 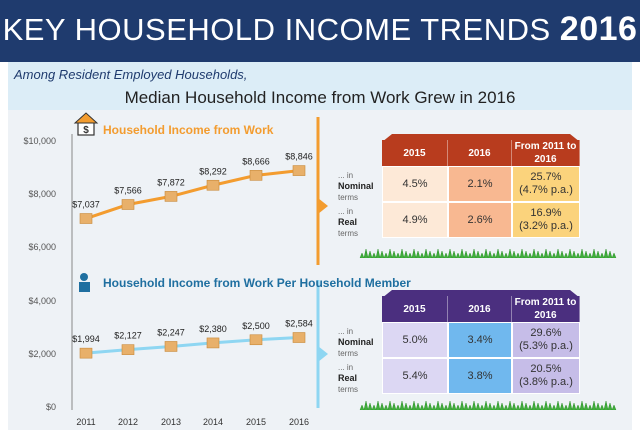 What do you see at coordinates (488, 253) in the screenshot?
I see `income-grass` at bounding box center [488, 253].